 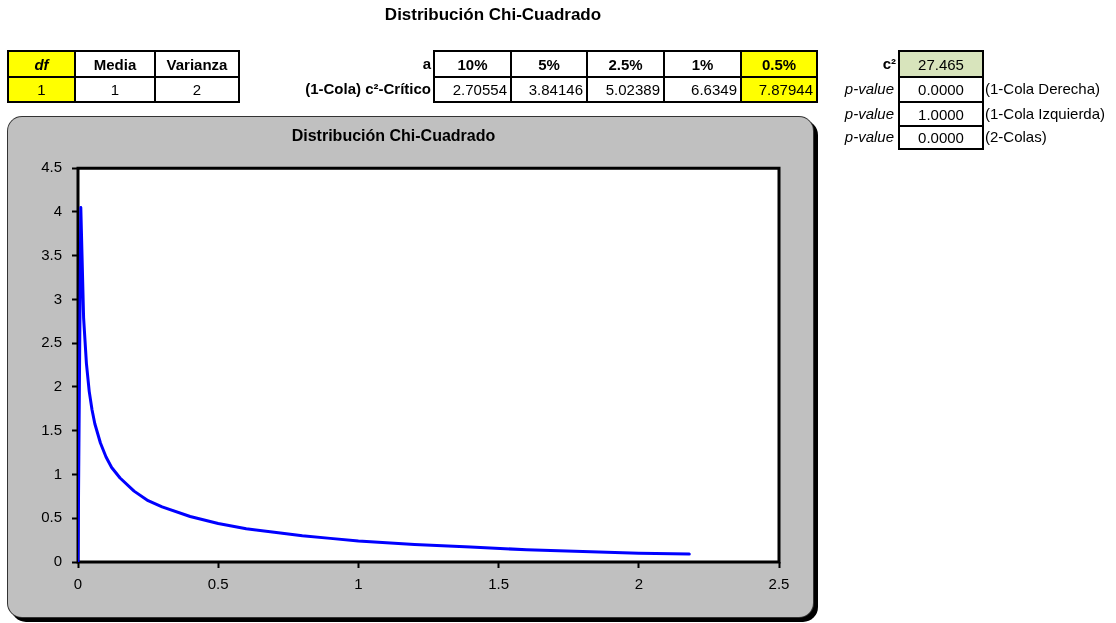 I want to click on text: 1%, so click(x=702, y=64).